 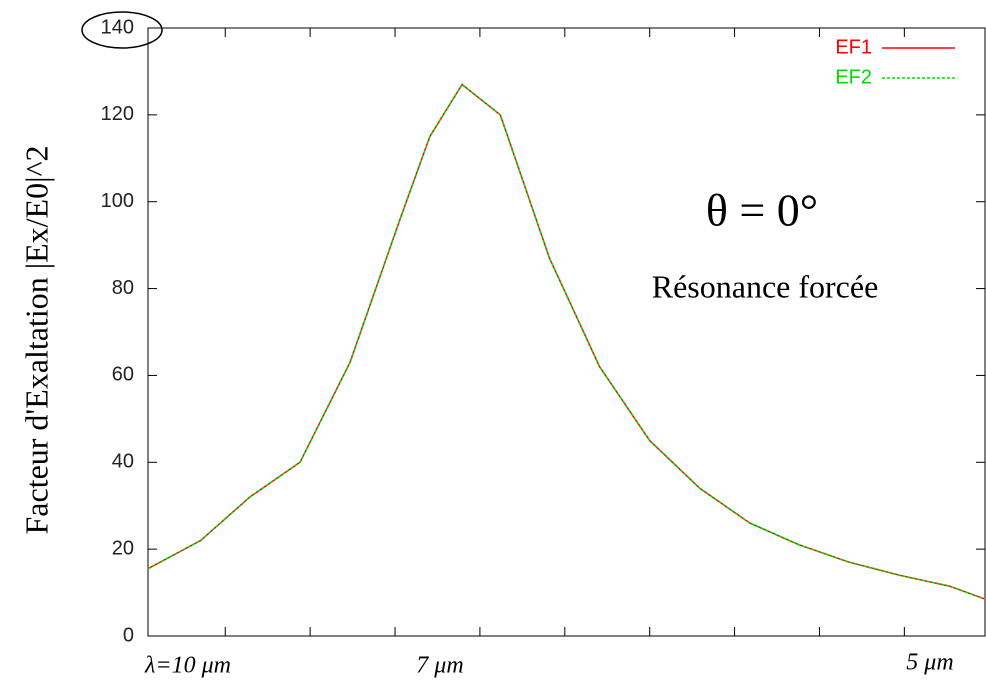 What do you see at coordinates (123, 548) in the screenshot?
I see `y-tick-label: 20` at bounding box center [123, 548].